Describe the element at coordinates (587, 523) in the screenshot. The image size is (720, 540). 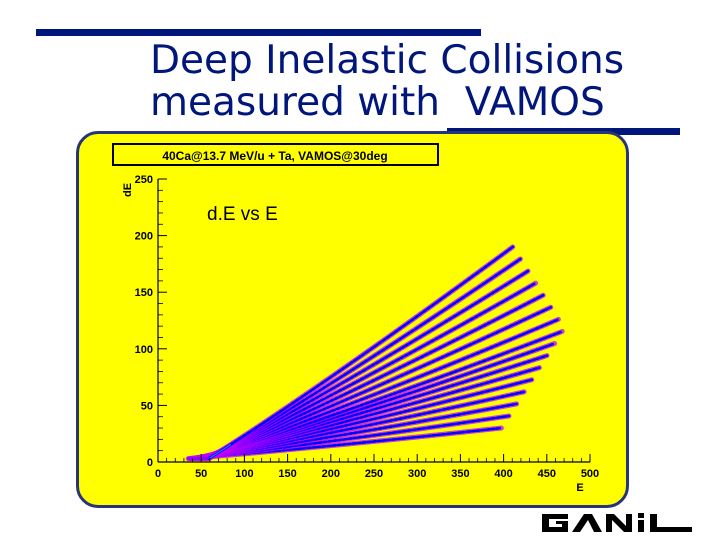
I see `logo-letter-a` at that location.